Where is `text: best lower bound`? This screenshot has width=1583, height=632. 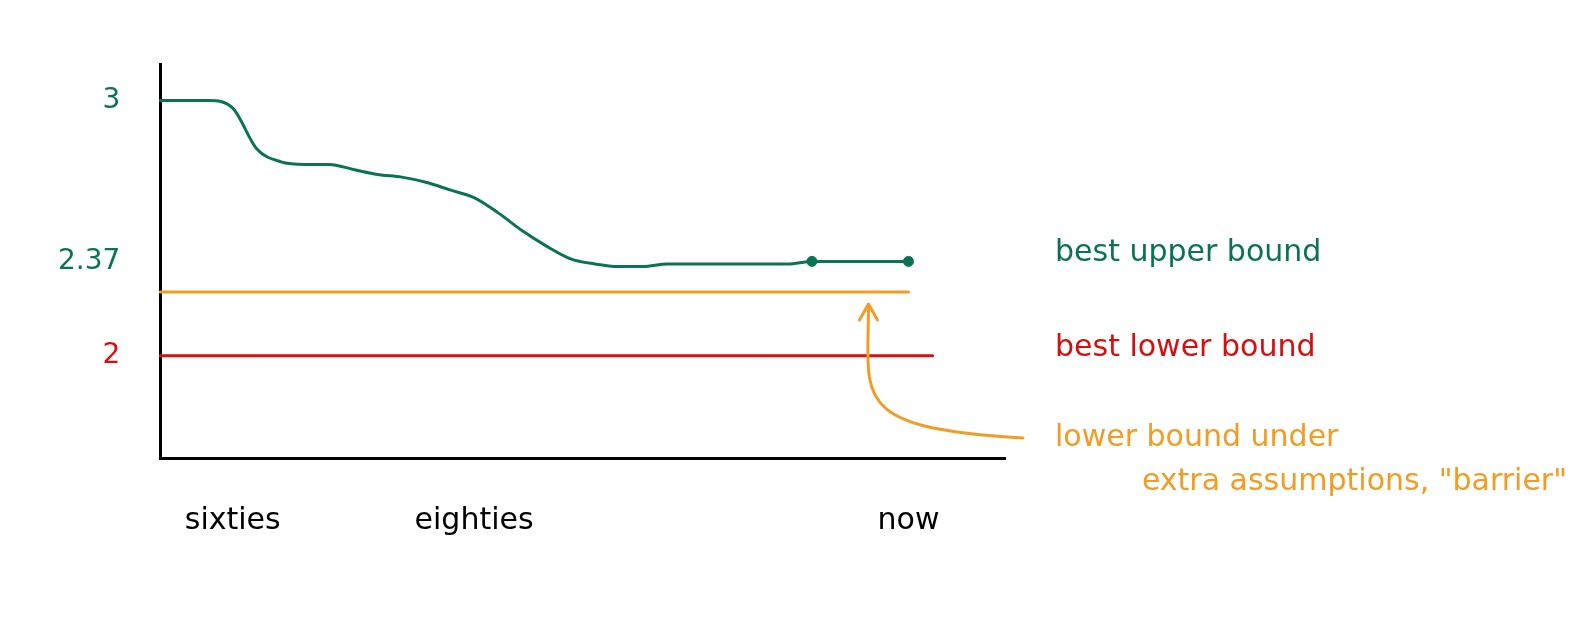 text: best lower bound is located at coordinates (1185, 345).